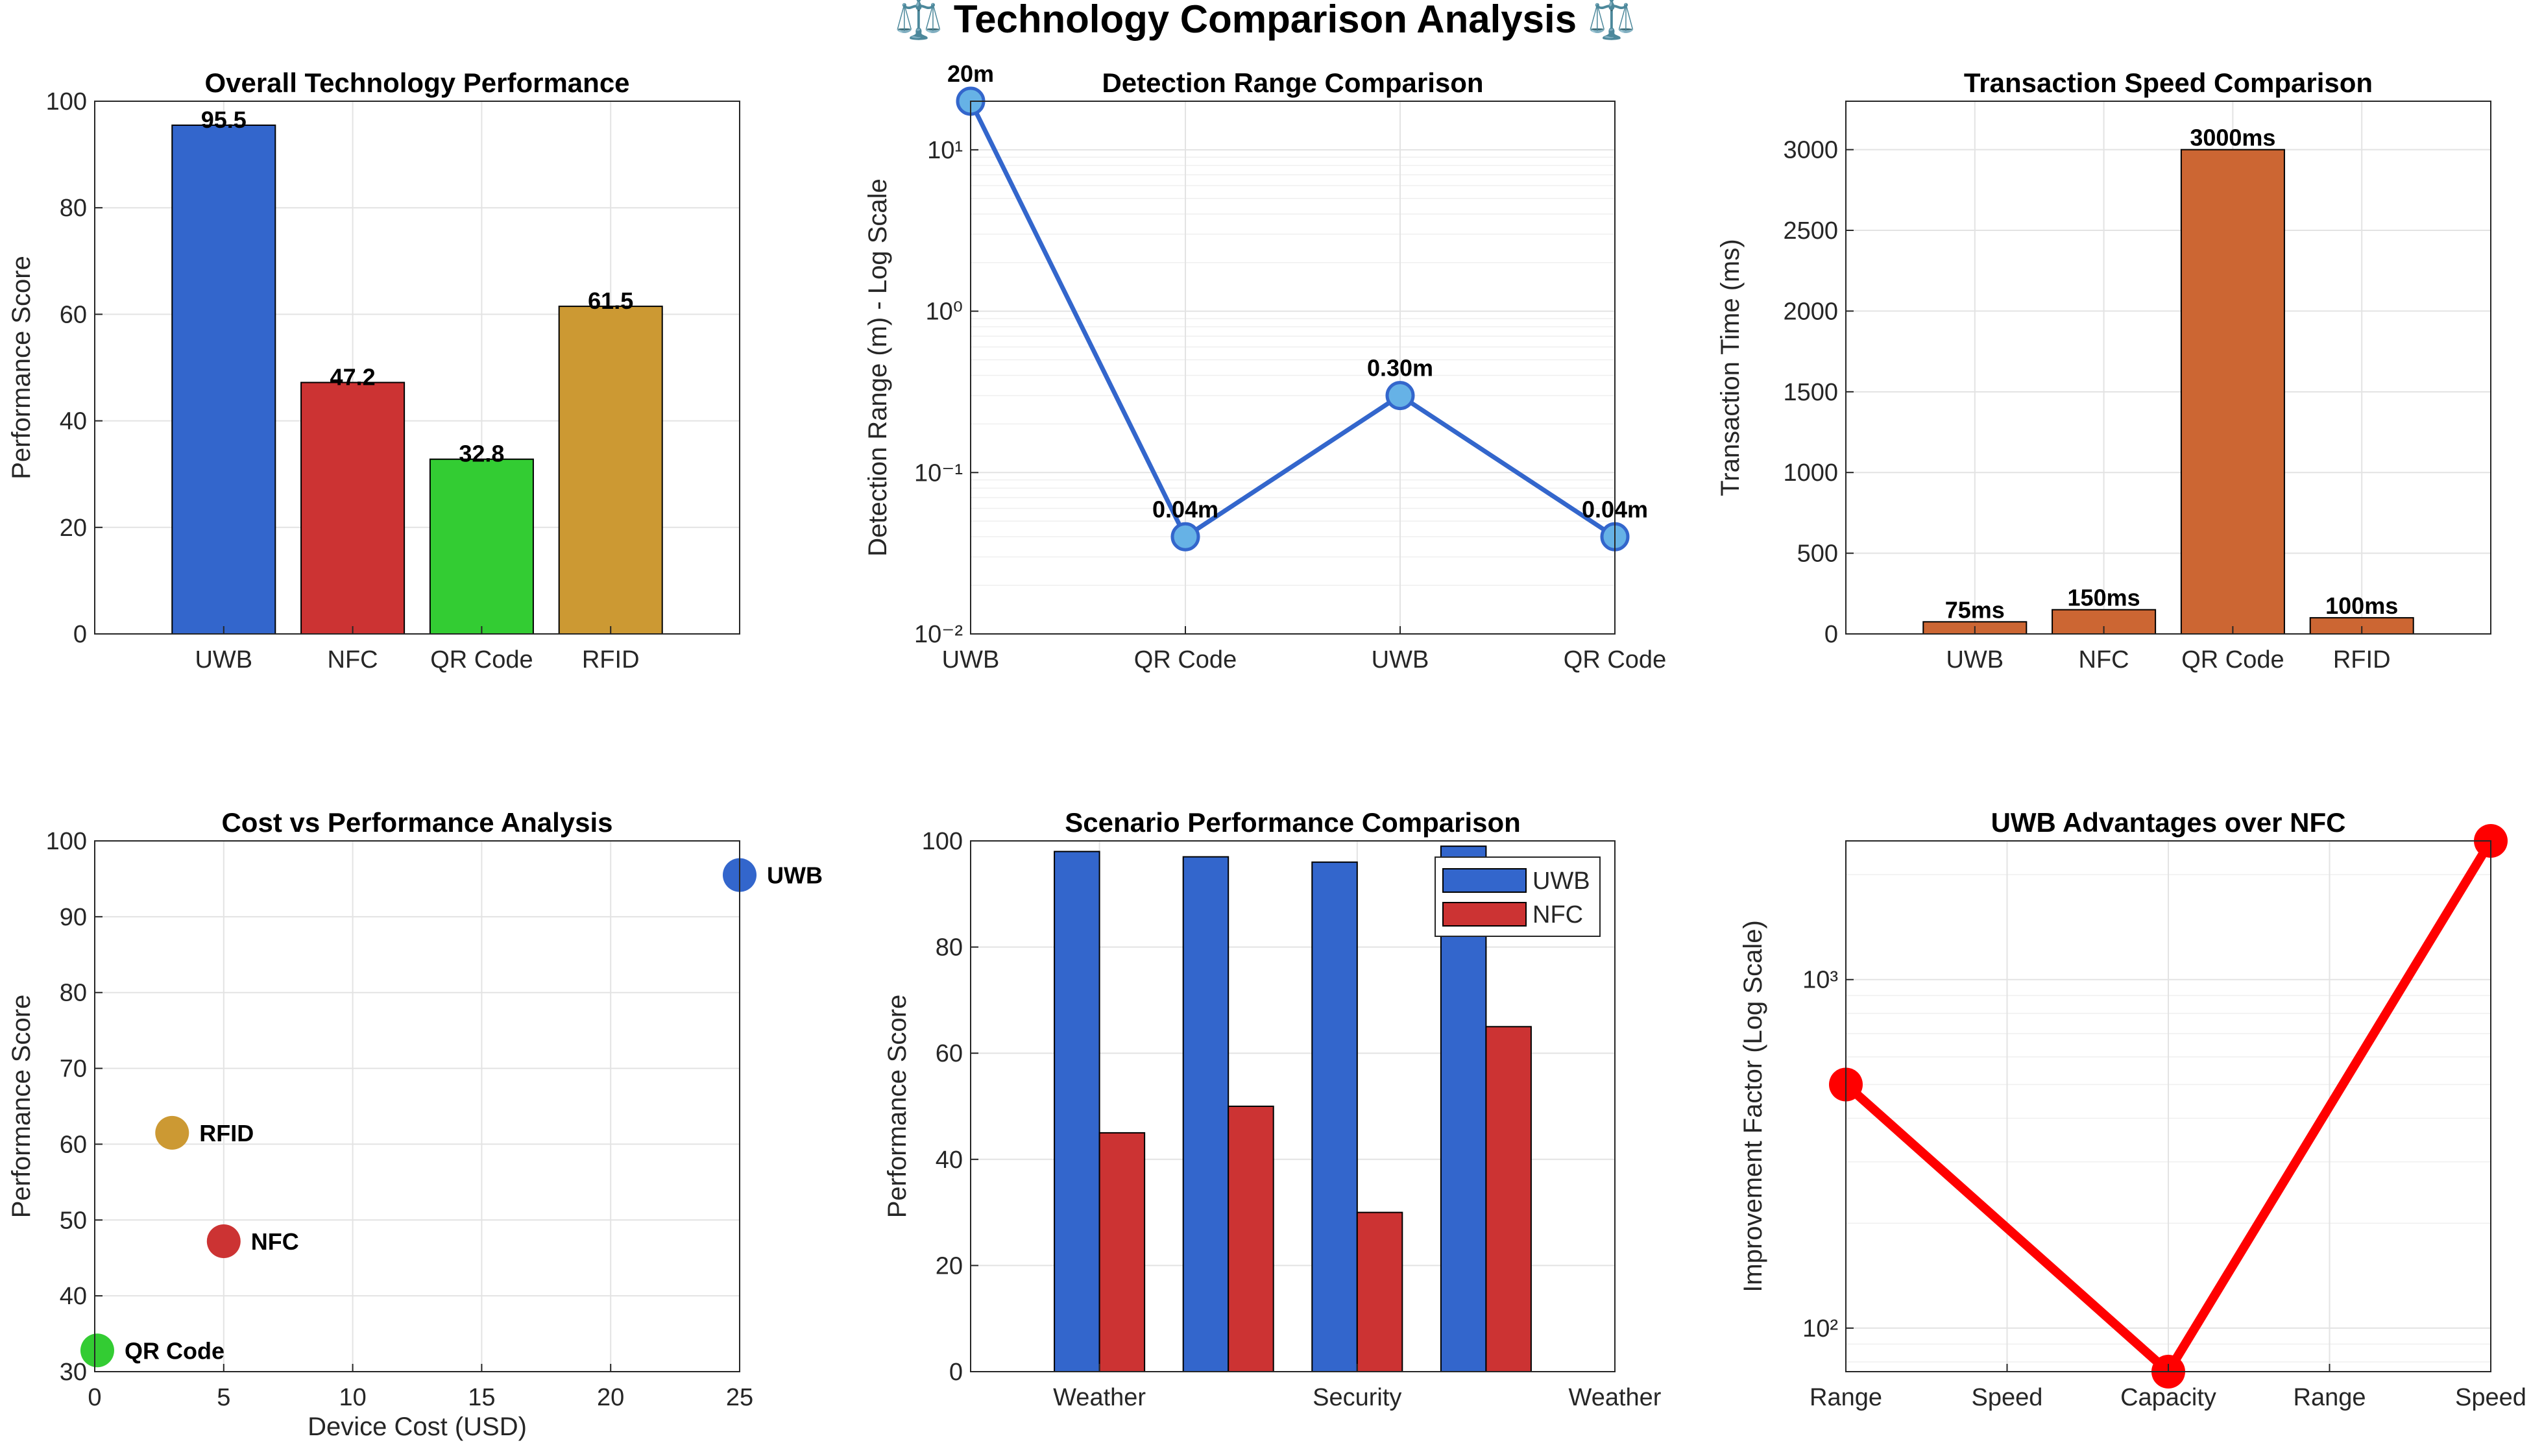 The image size is (2531, 1456). Describe the element at coordinates (1293, 823) in the screenshot. I see `scenario-title: Scenario Performance Comparison` at that location.